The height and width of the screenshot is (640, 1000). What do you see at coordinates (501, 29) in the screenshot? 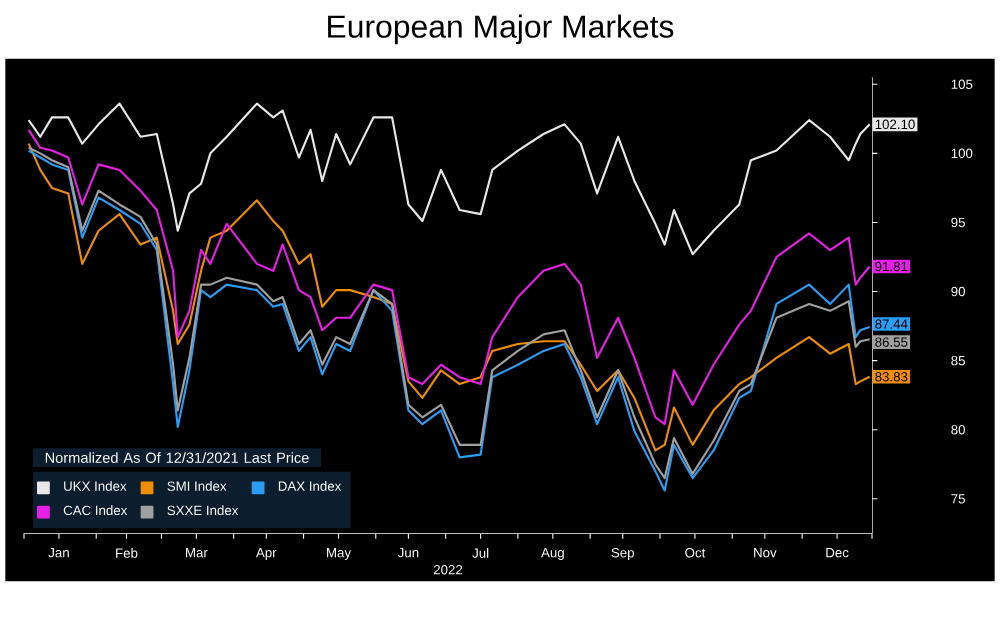
I see `chart-title: European Major Markets` at bounding box center [501, 29].